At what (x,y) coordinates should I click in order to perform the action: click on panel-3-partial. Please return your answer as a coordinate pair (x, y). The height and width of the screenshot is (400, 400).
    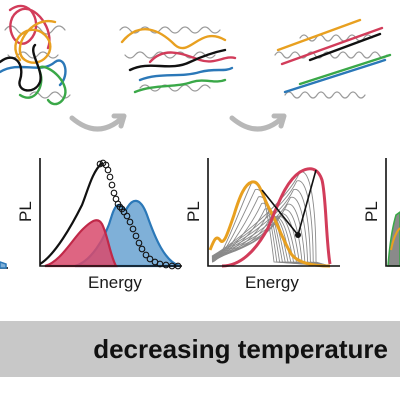
    Looking at the image, I should click on (392, 212).